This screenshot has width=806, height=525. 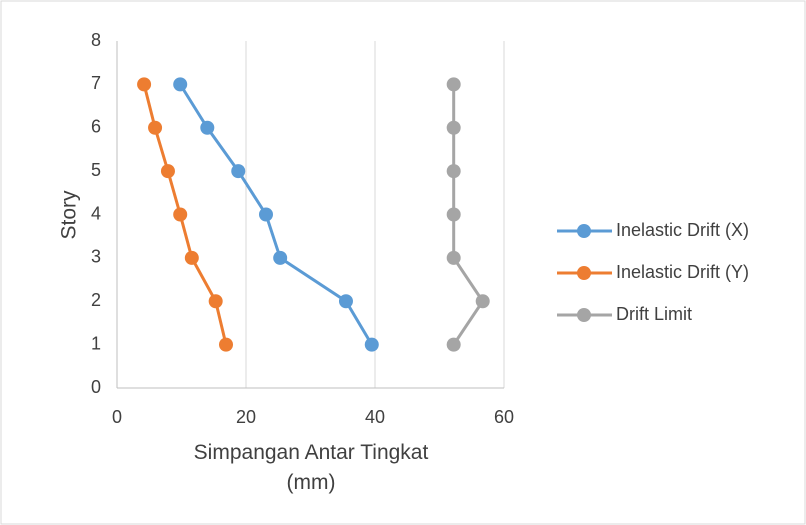 What do you see at coordinates (504, 417) in the screenshot?
I see `x-tick-label: 60` at bounding box center [504, 417].